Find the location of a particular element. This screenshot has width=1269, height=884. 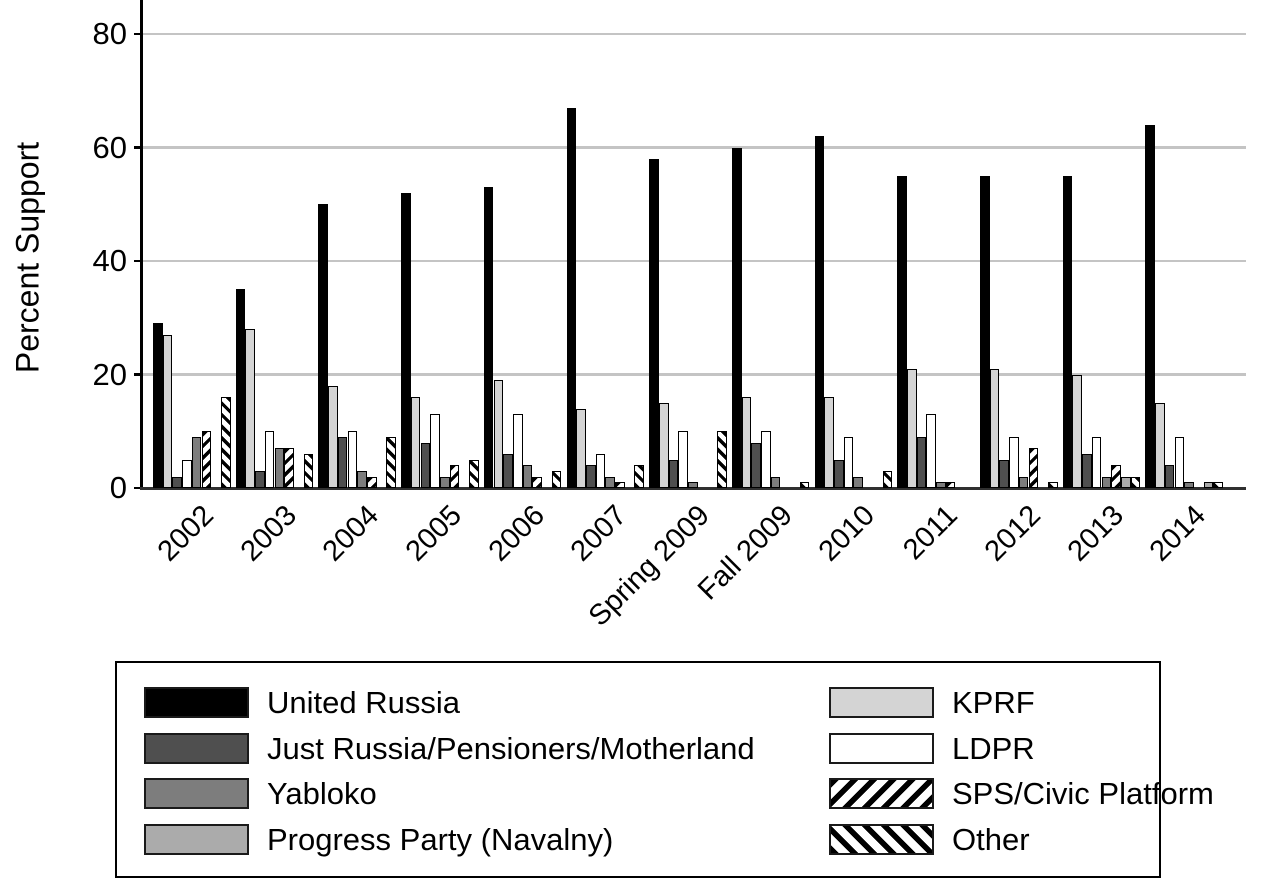

y-tick-label-60: 60 is located at coordinates (109, 147).